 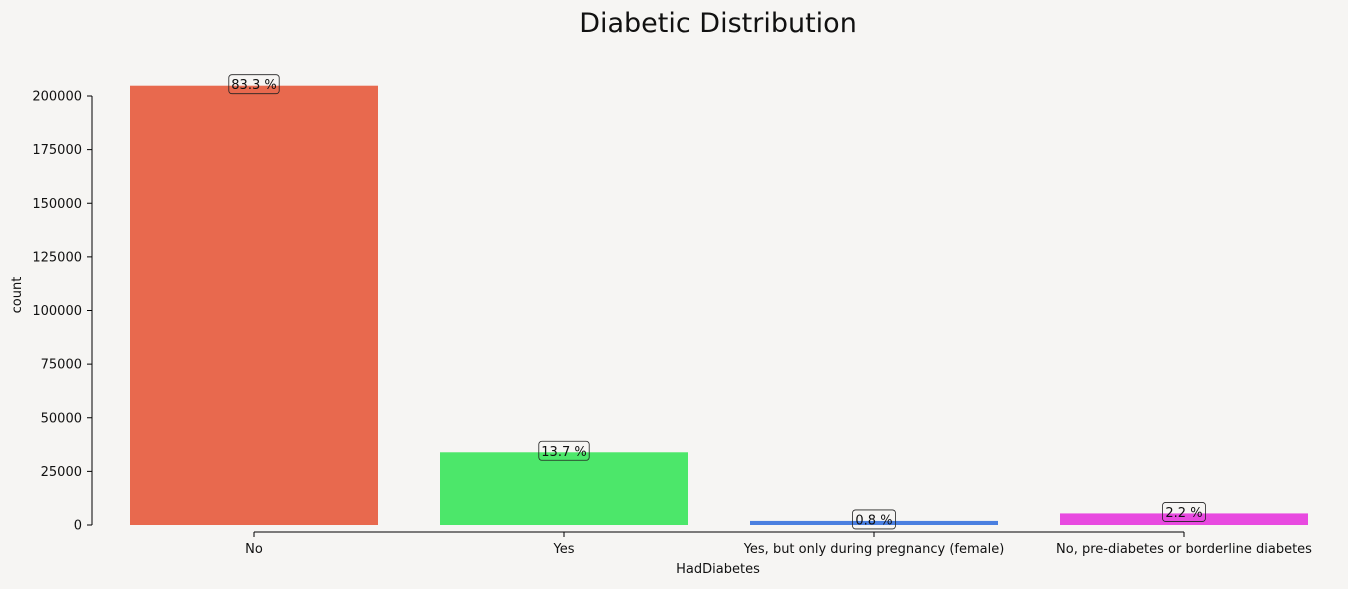 What do you see at coordinates (61, 418) in the screenshot?
I see `y-tick-label: 50000` at bounding box center [61, 418].